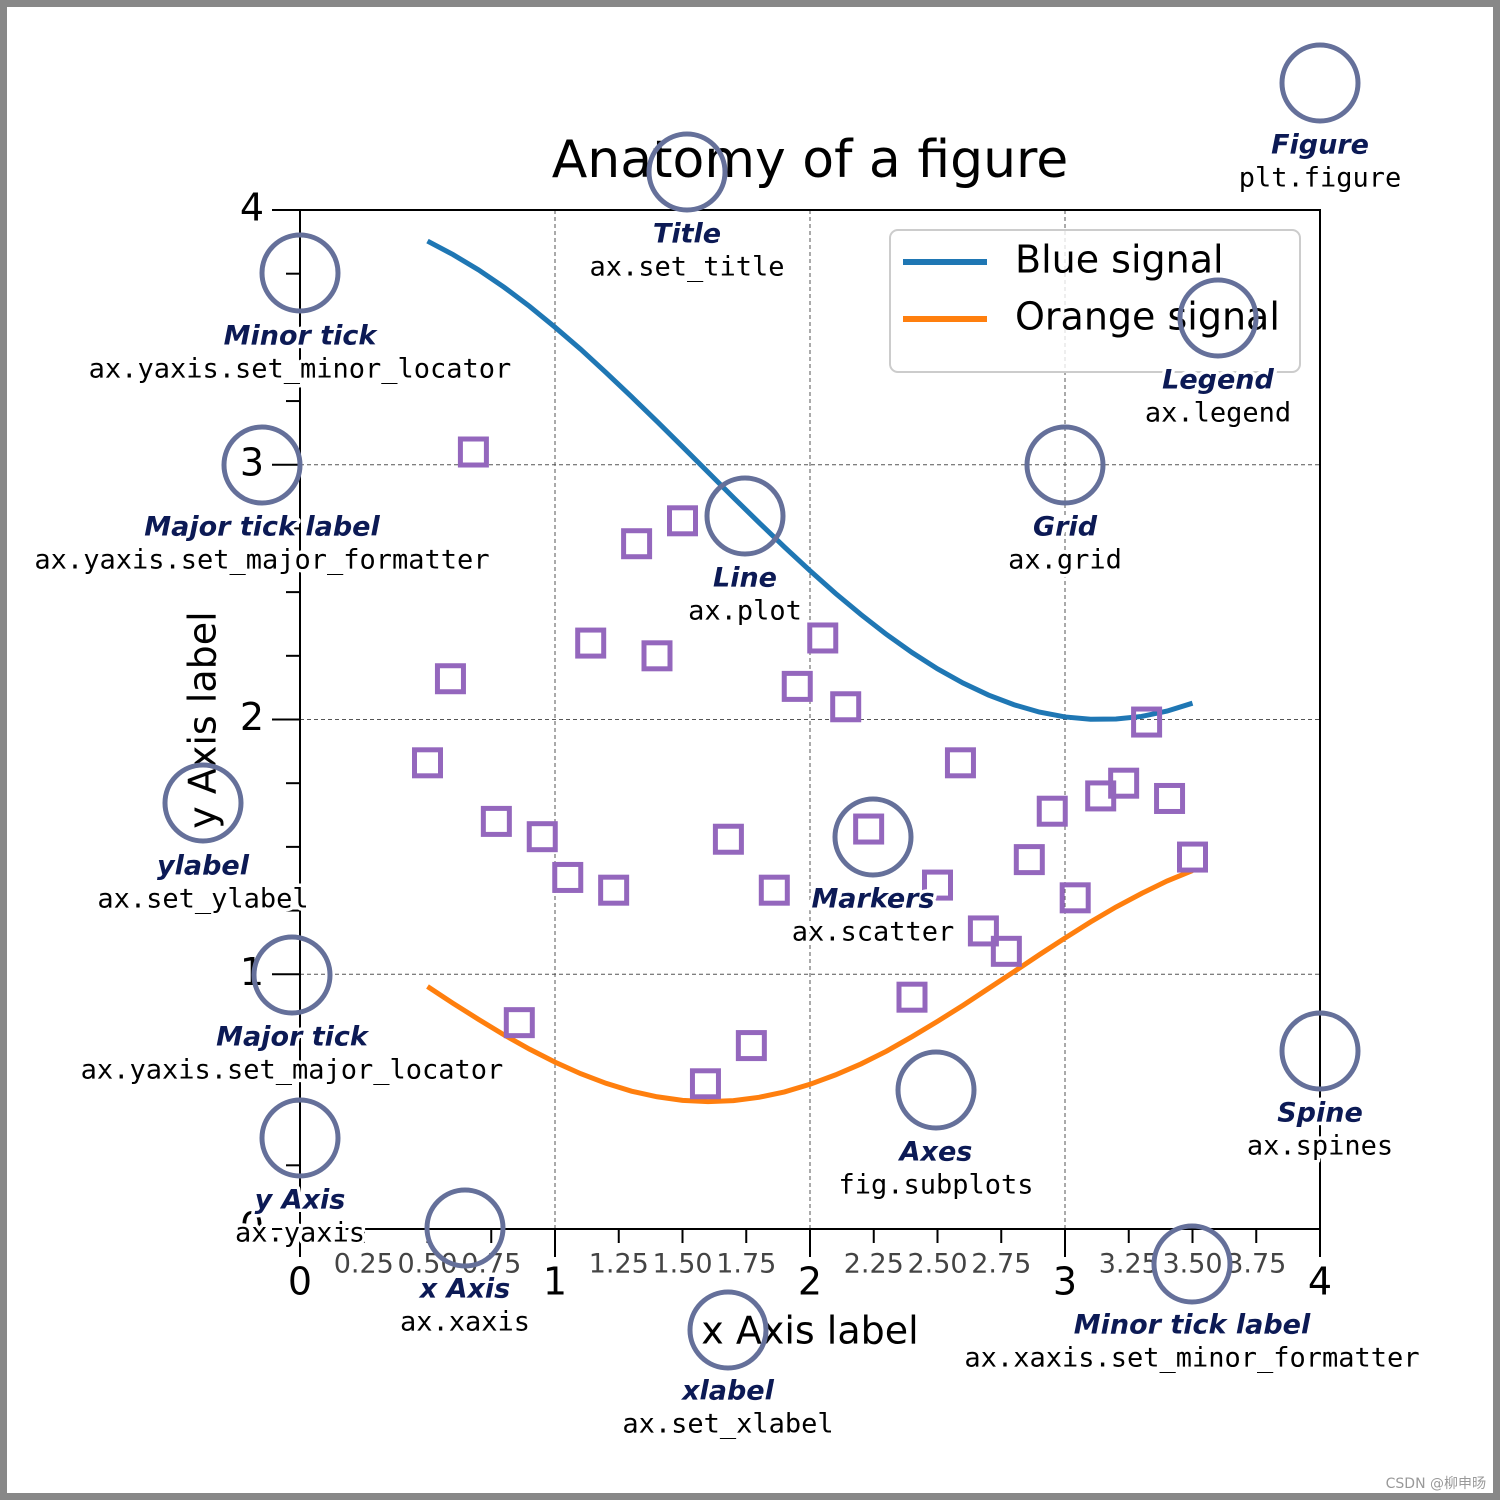 The height and width of the screenshot is (1500, 1500). Describe the element at coordinates (937, 1264) in the screenshot. I see `x-minor-tick-label: 2.50` at that location.